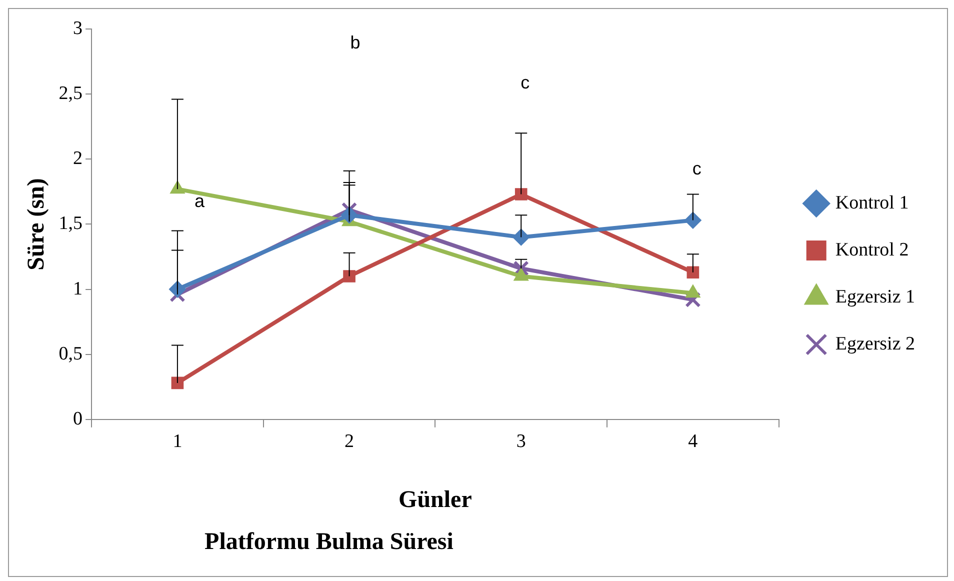 This screenshot has width=954, height=581. I want to click on y-tick-label: 2, so click(78, 159).